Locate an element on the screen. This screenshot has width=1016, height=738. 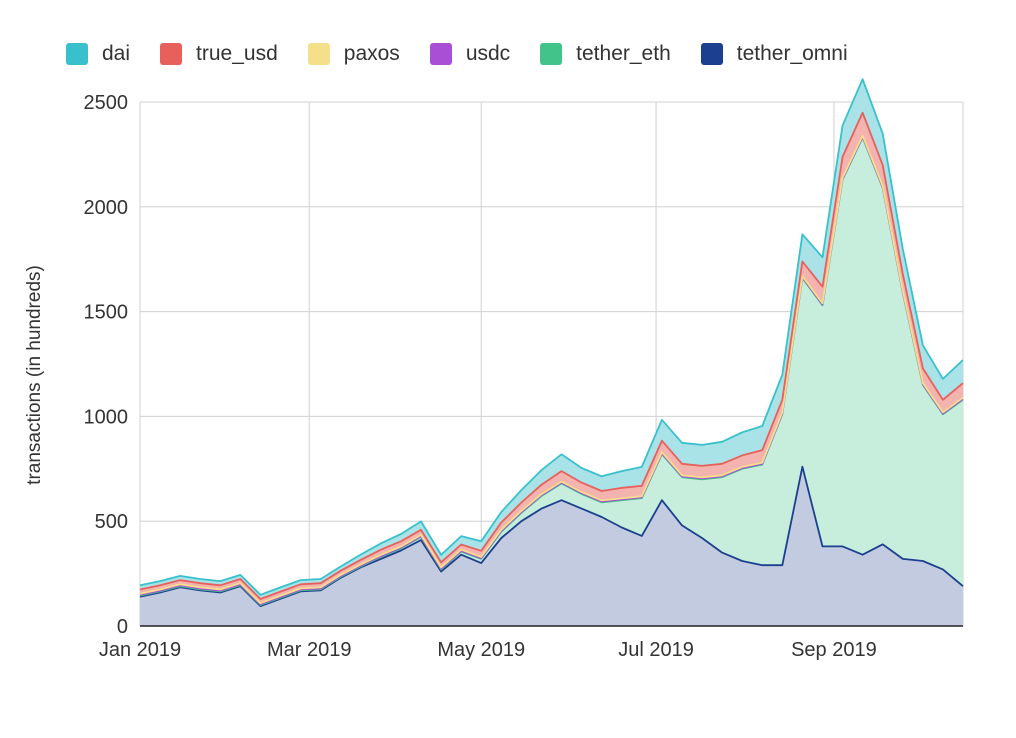
legend-item-true-usd: true_usd is located at coordinates (219, 54).